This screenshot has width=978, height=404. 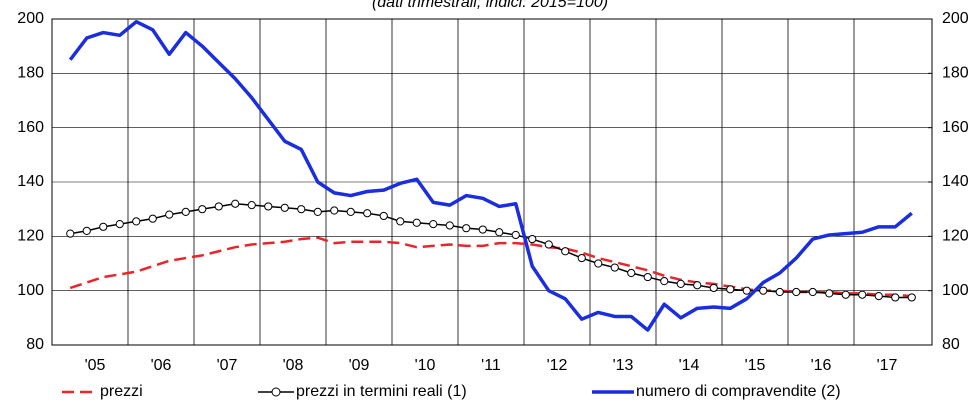 I want to click on x-tick-label: '07, so click(x=227, y=365).